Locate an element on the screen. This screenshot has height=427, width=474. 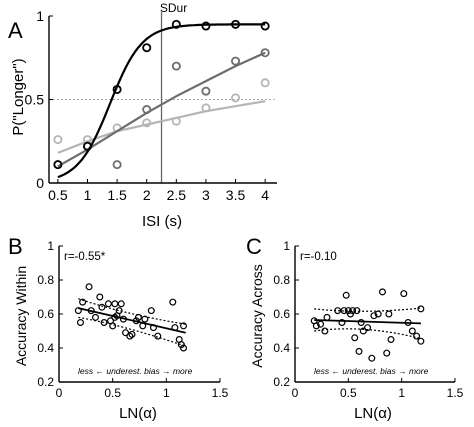
panel-c-r-annotation: r=-0.10 is located at coordinates (318, 257).